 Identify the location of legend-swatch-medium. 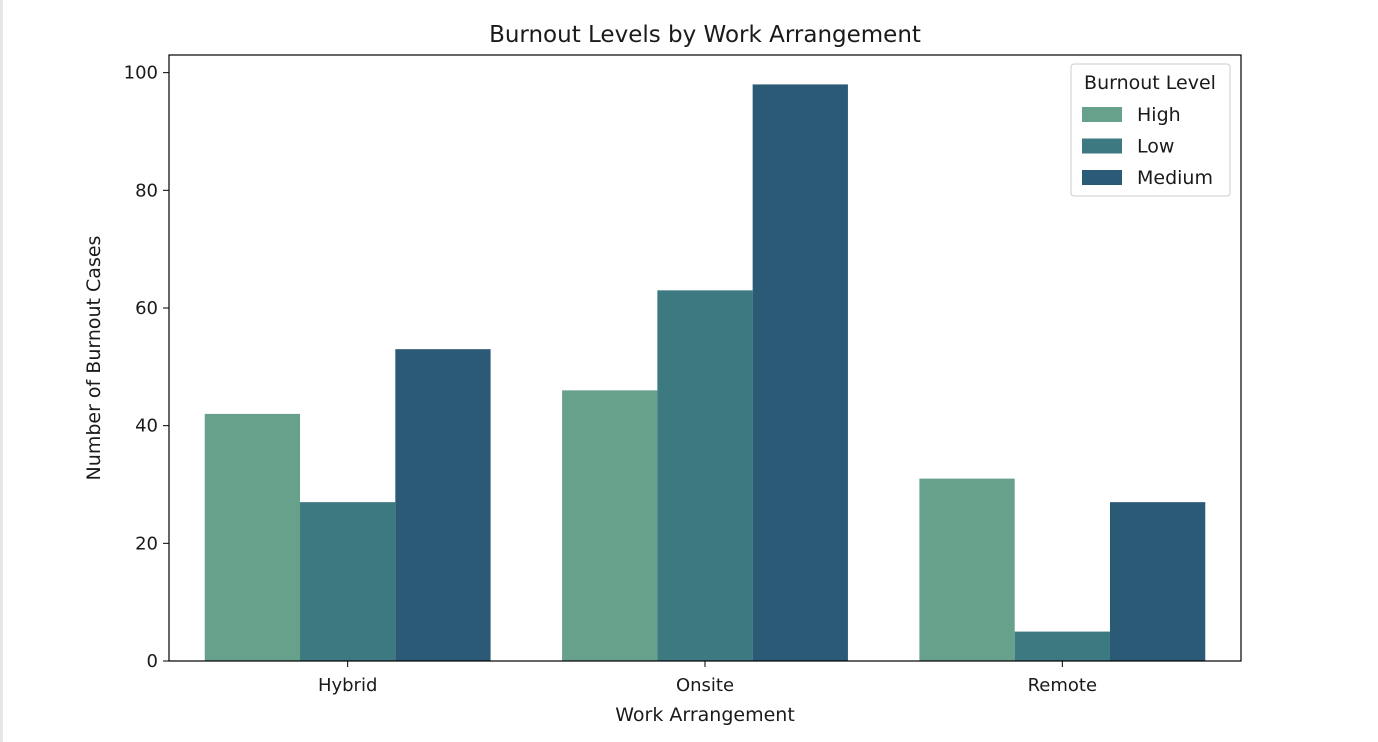
(1102, 177).